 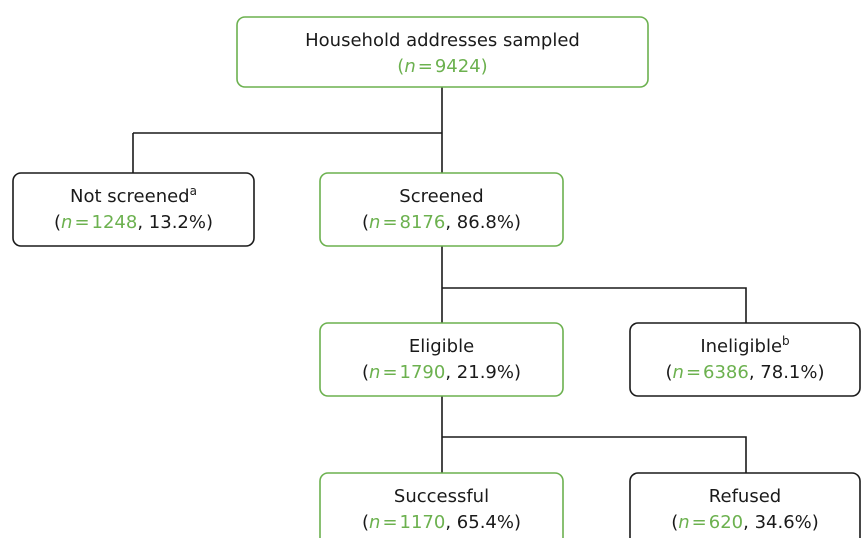 What do you see at coordinates (783, 522) in the screenshot?
I see `share: 34.6%` at bounding box center [783, 522].